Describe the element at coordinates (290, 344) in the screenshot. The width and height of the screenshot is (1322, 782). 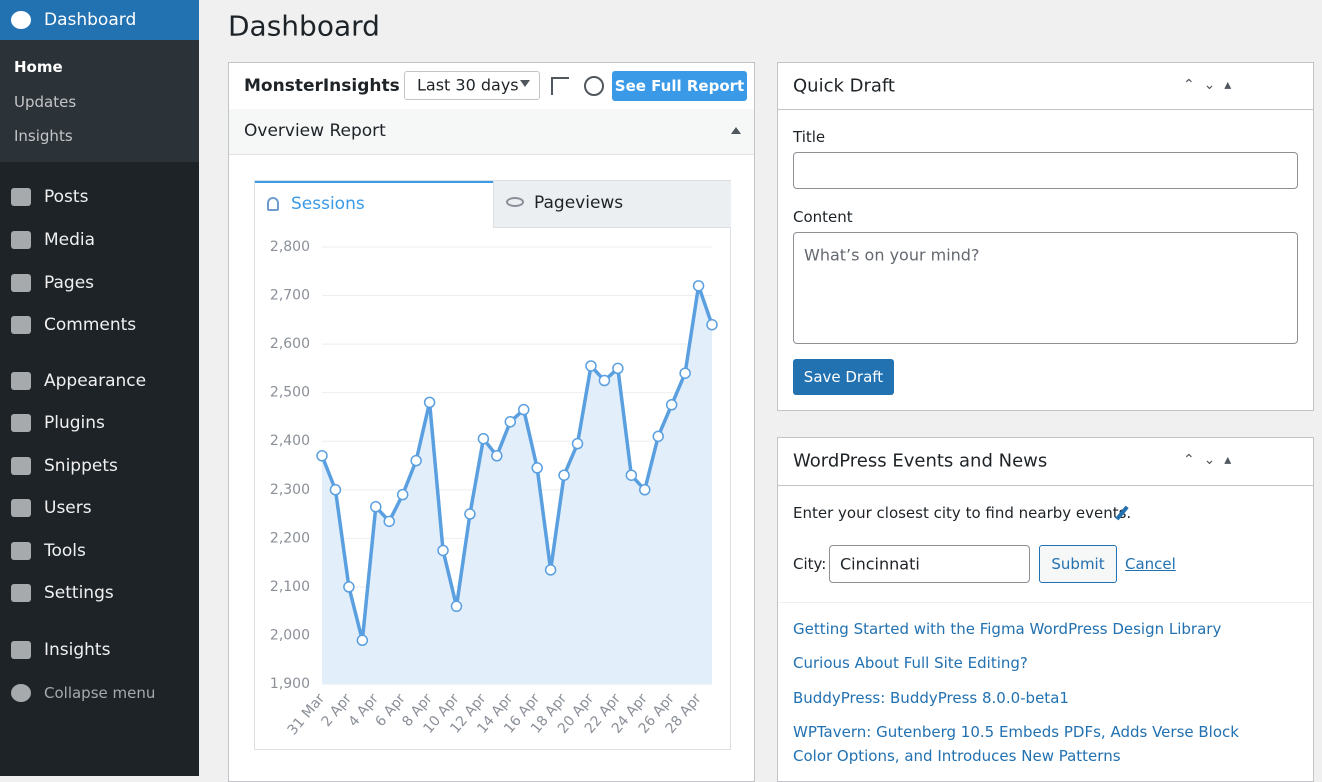
I see `y-tick-label: 2,600` at that location.